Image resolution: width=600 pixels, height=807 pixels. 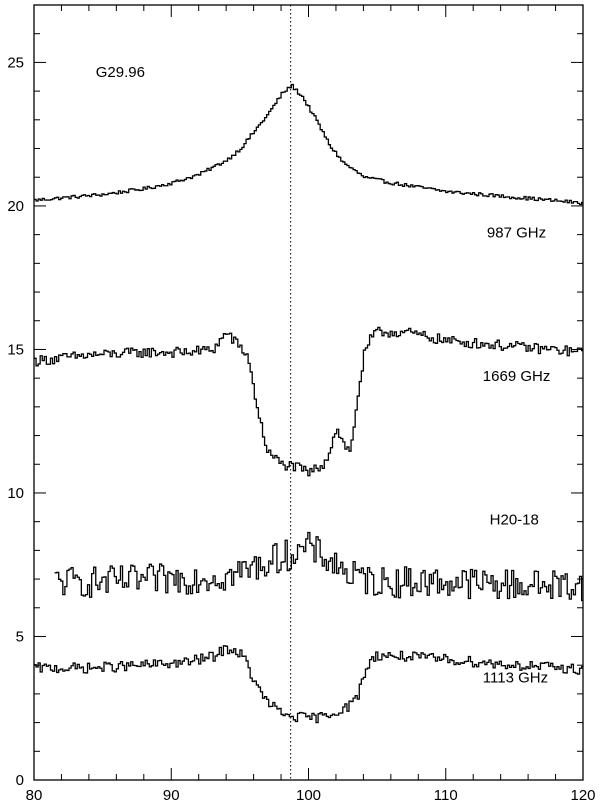 I want to click on x-tick-label: 120, so click(x=582, y=795).